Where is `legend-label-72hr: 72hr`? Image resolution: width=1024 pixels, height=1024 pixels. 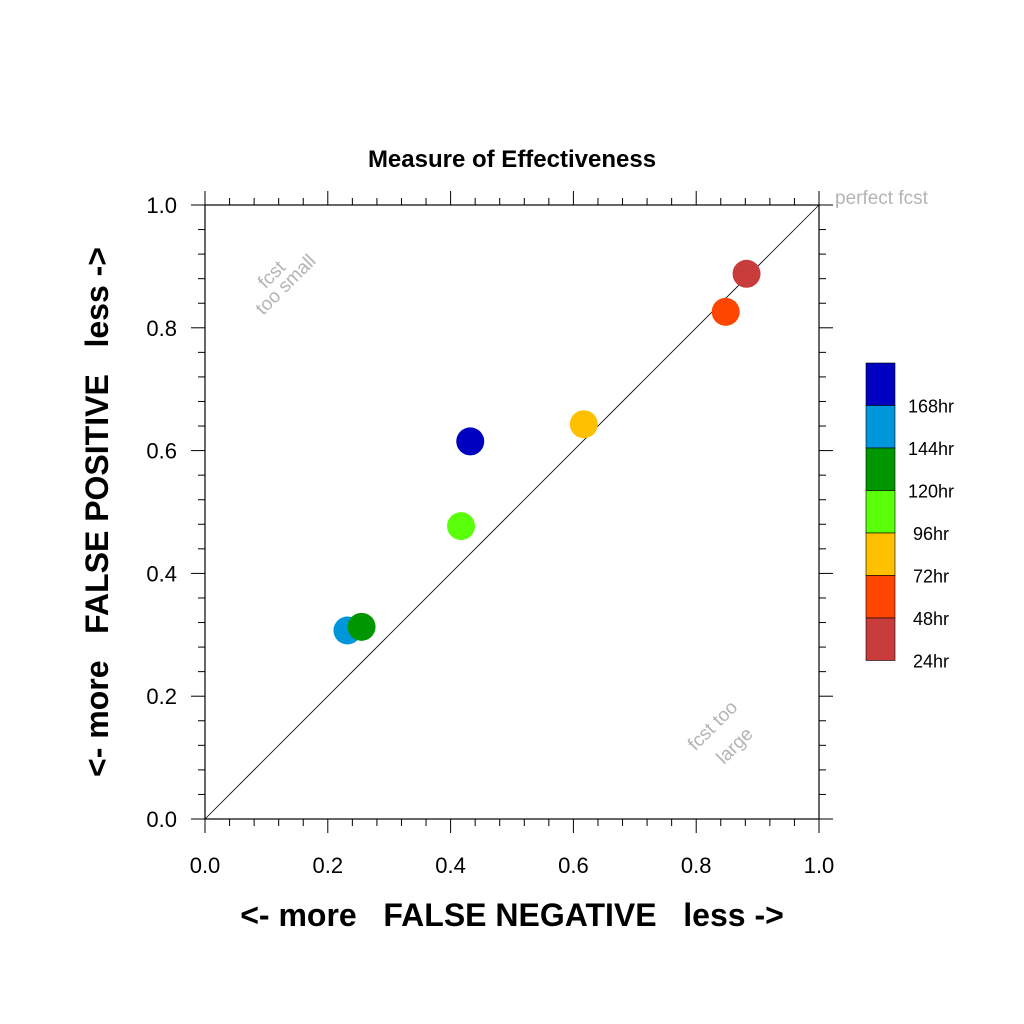 legend-label-72hr: 72hr is located at coordinates (931, 576).